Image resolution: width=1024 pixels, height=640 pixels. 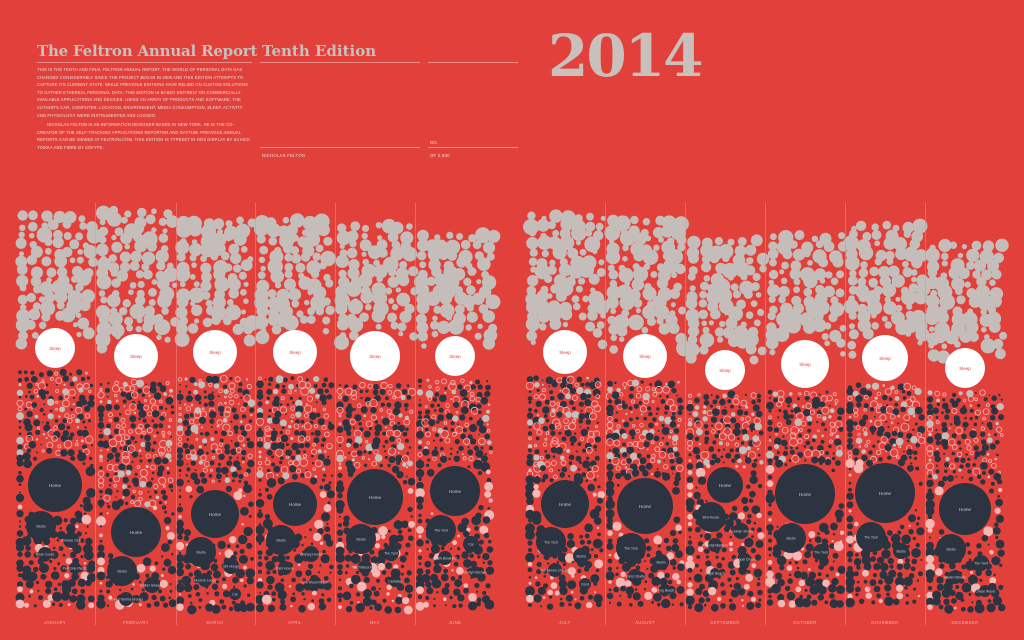 I want to click on place-label: Studio, so click(x=951, y=550).